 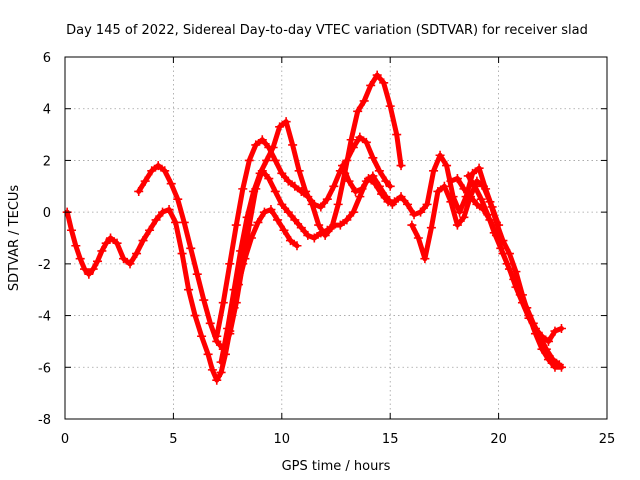 What do you see at coordinates (47, 161) in the screenshot?
I see `y-tick-label: 2` at bounding box center [47, 161].